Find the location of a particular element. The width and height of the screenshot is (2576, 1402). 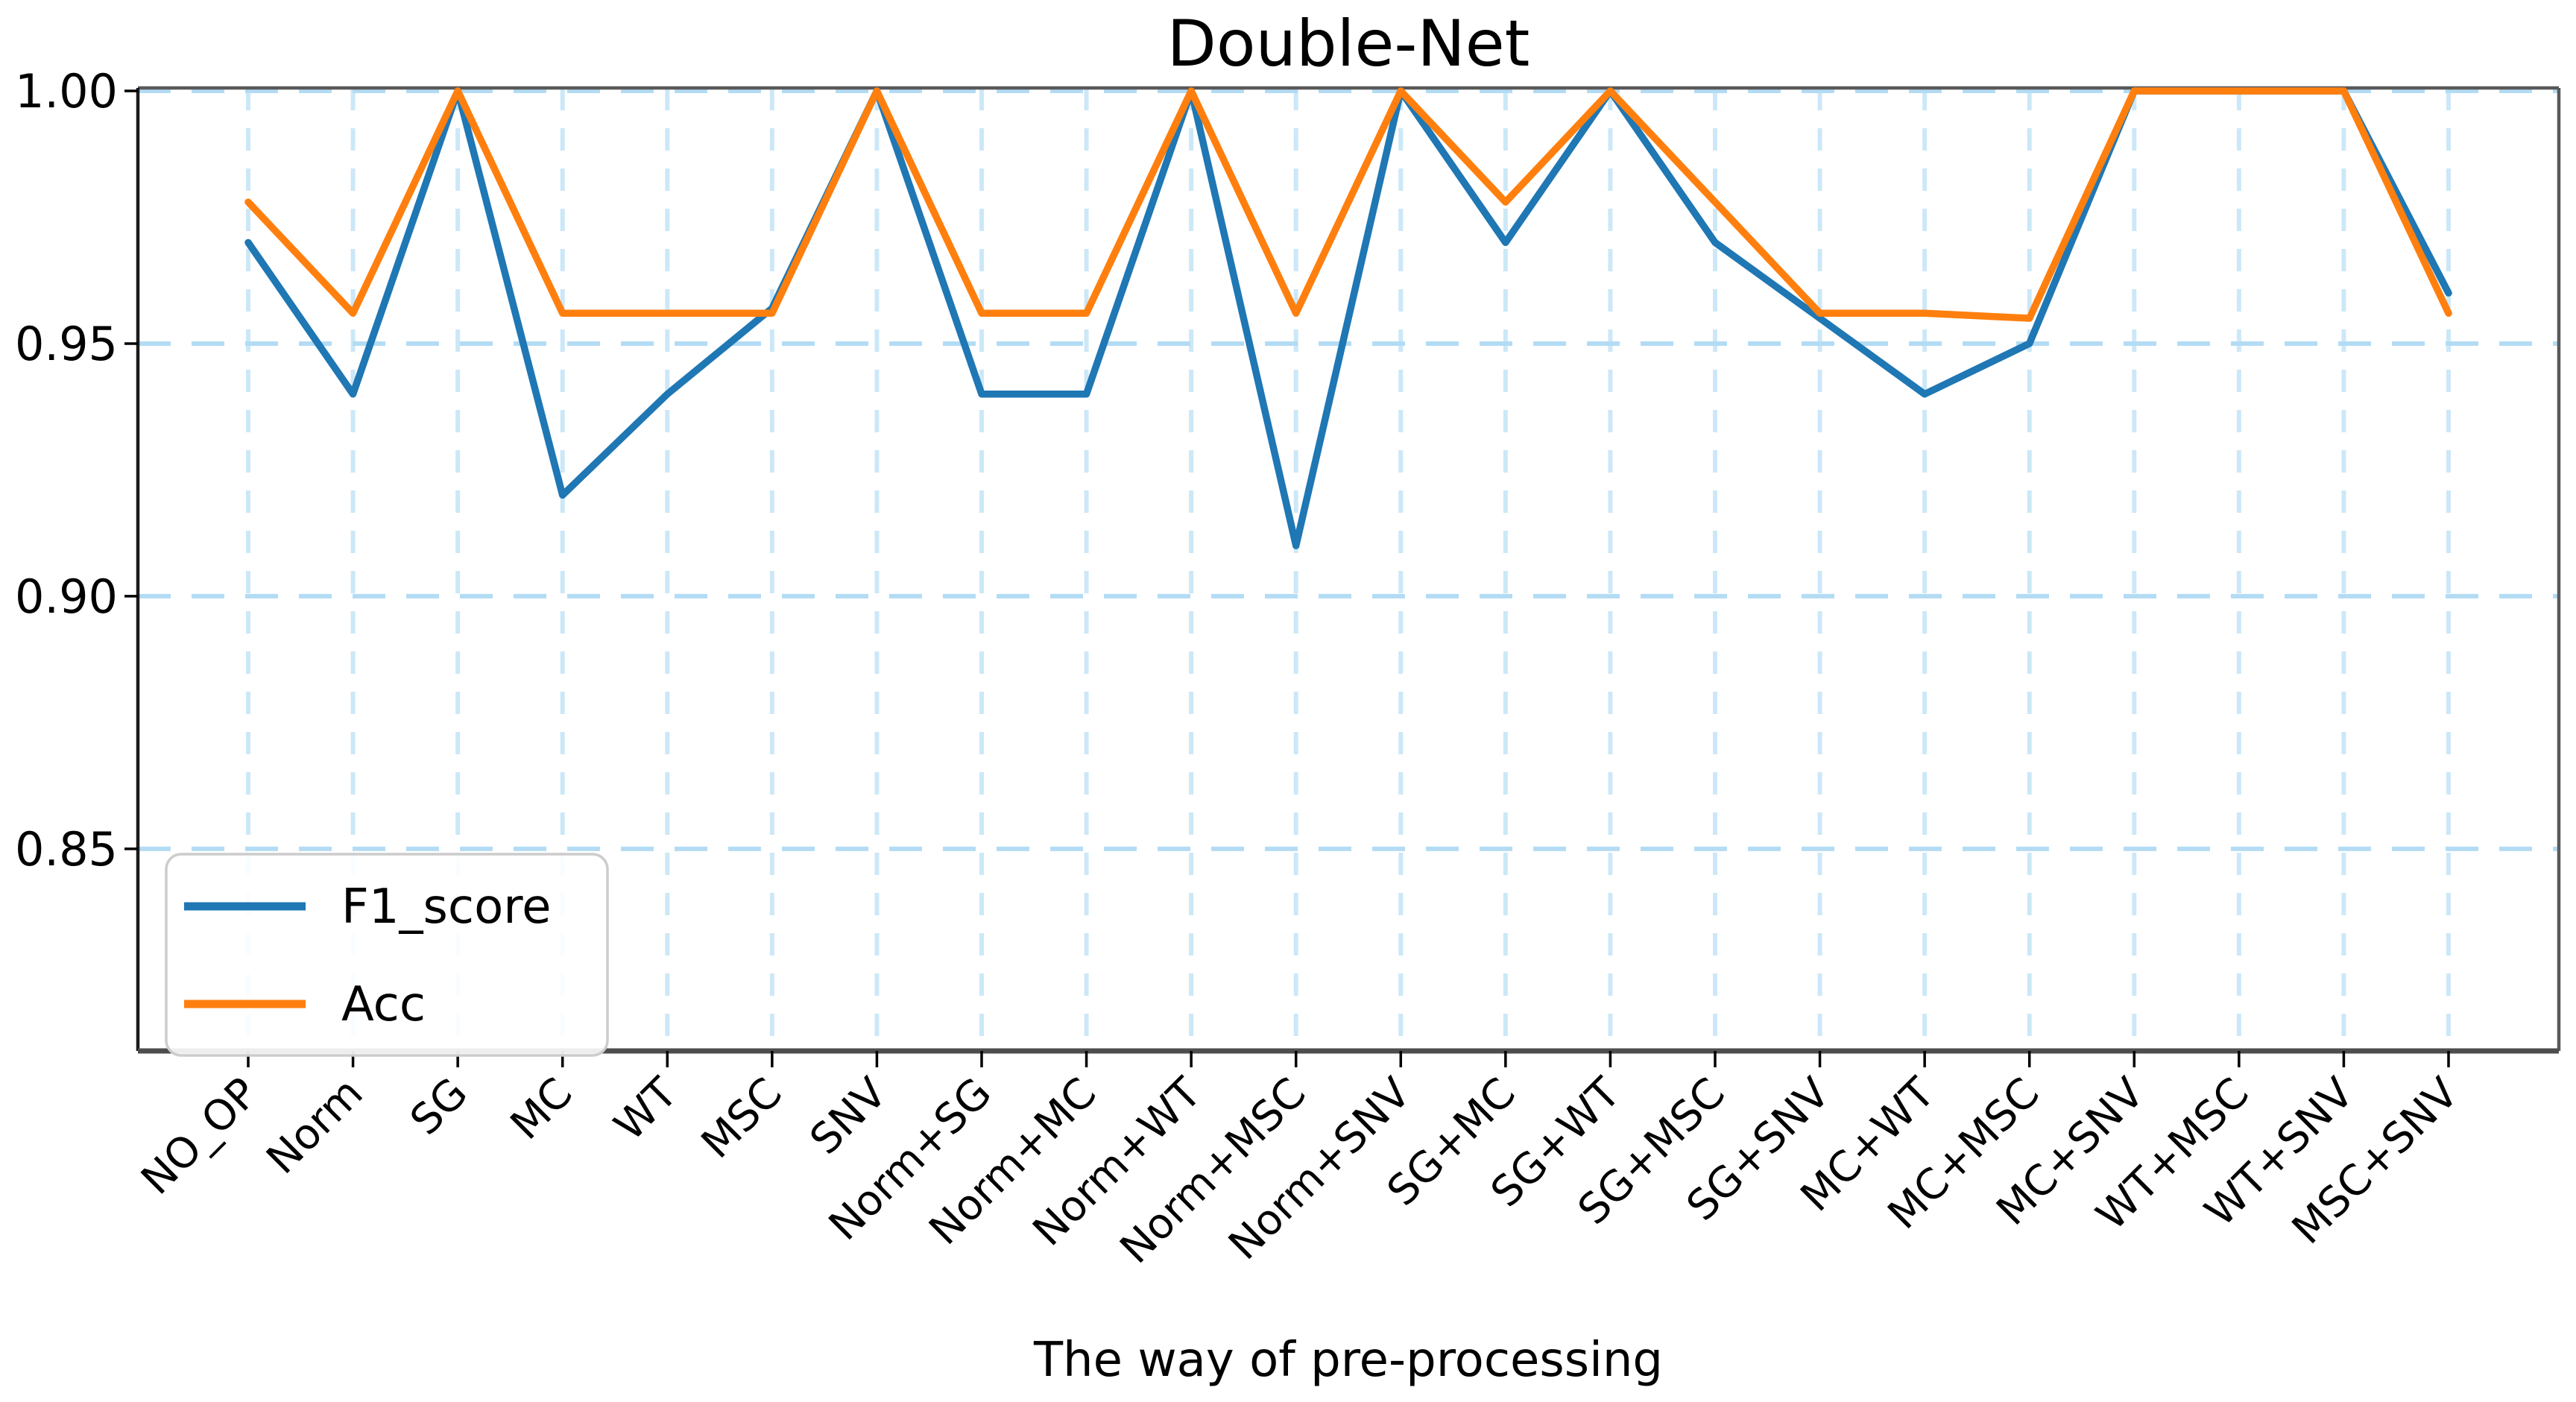

y-axis-tick-labels: 1.00 0.95 0.90 0.85 is located at coordinates (66, 470).